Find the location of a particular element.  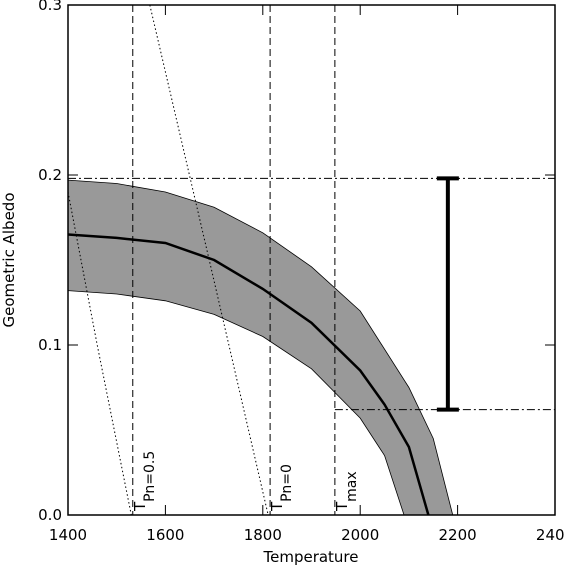

x-tick-label: 2200 is located at coordinates (458, 535).